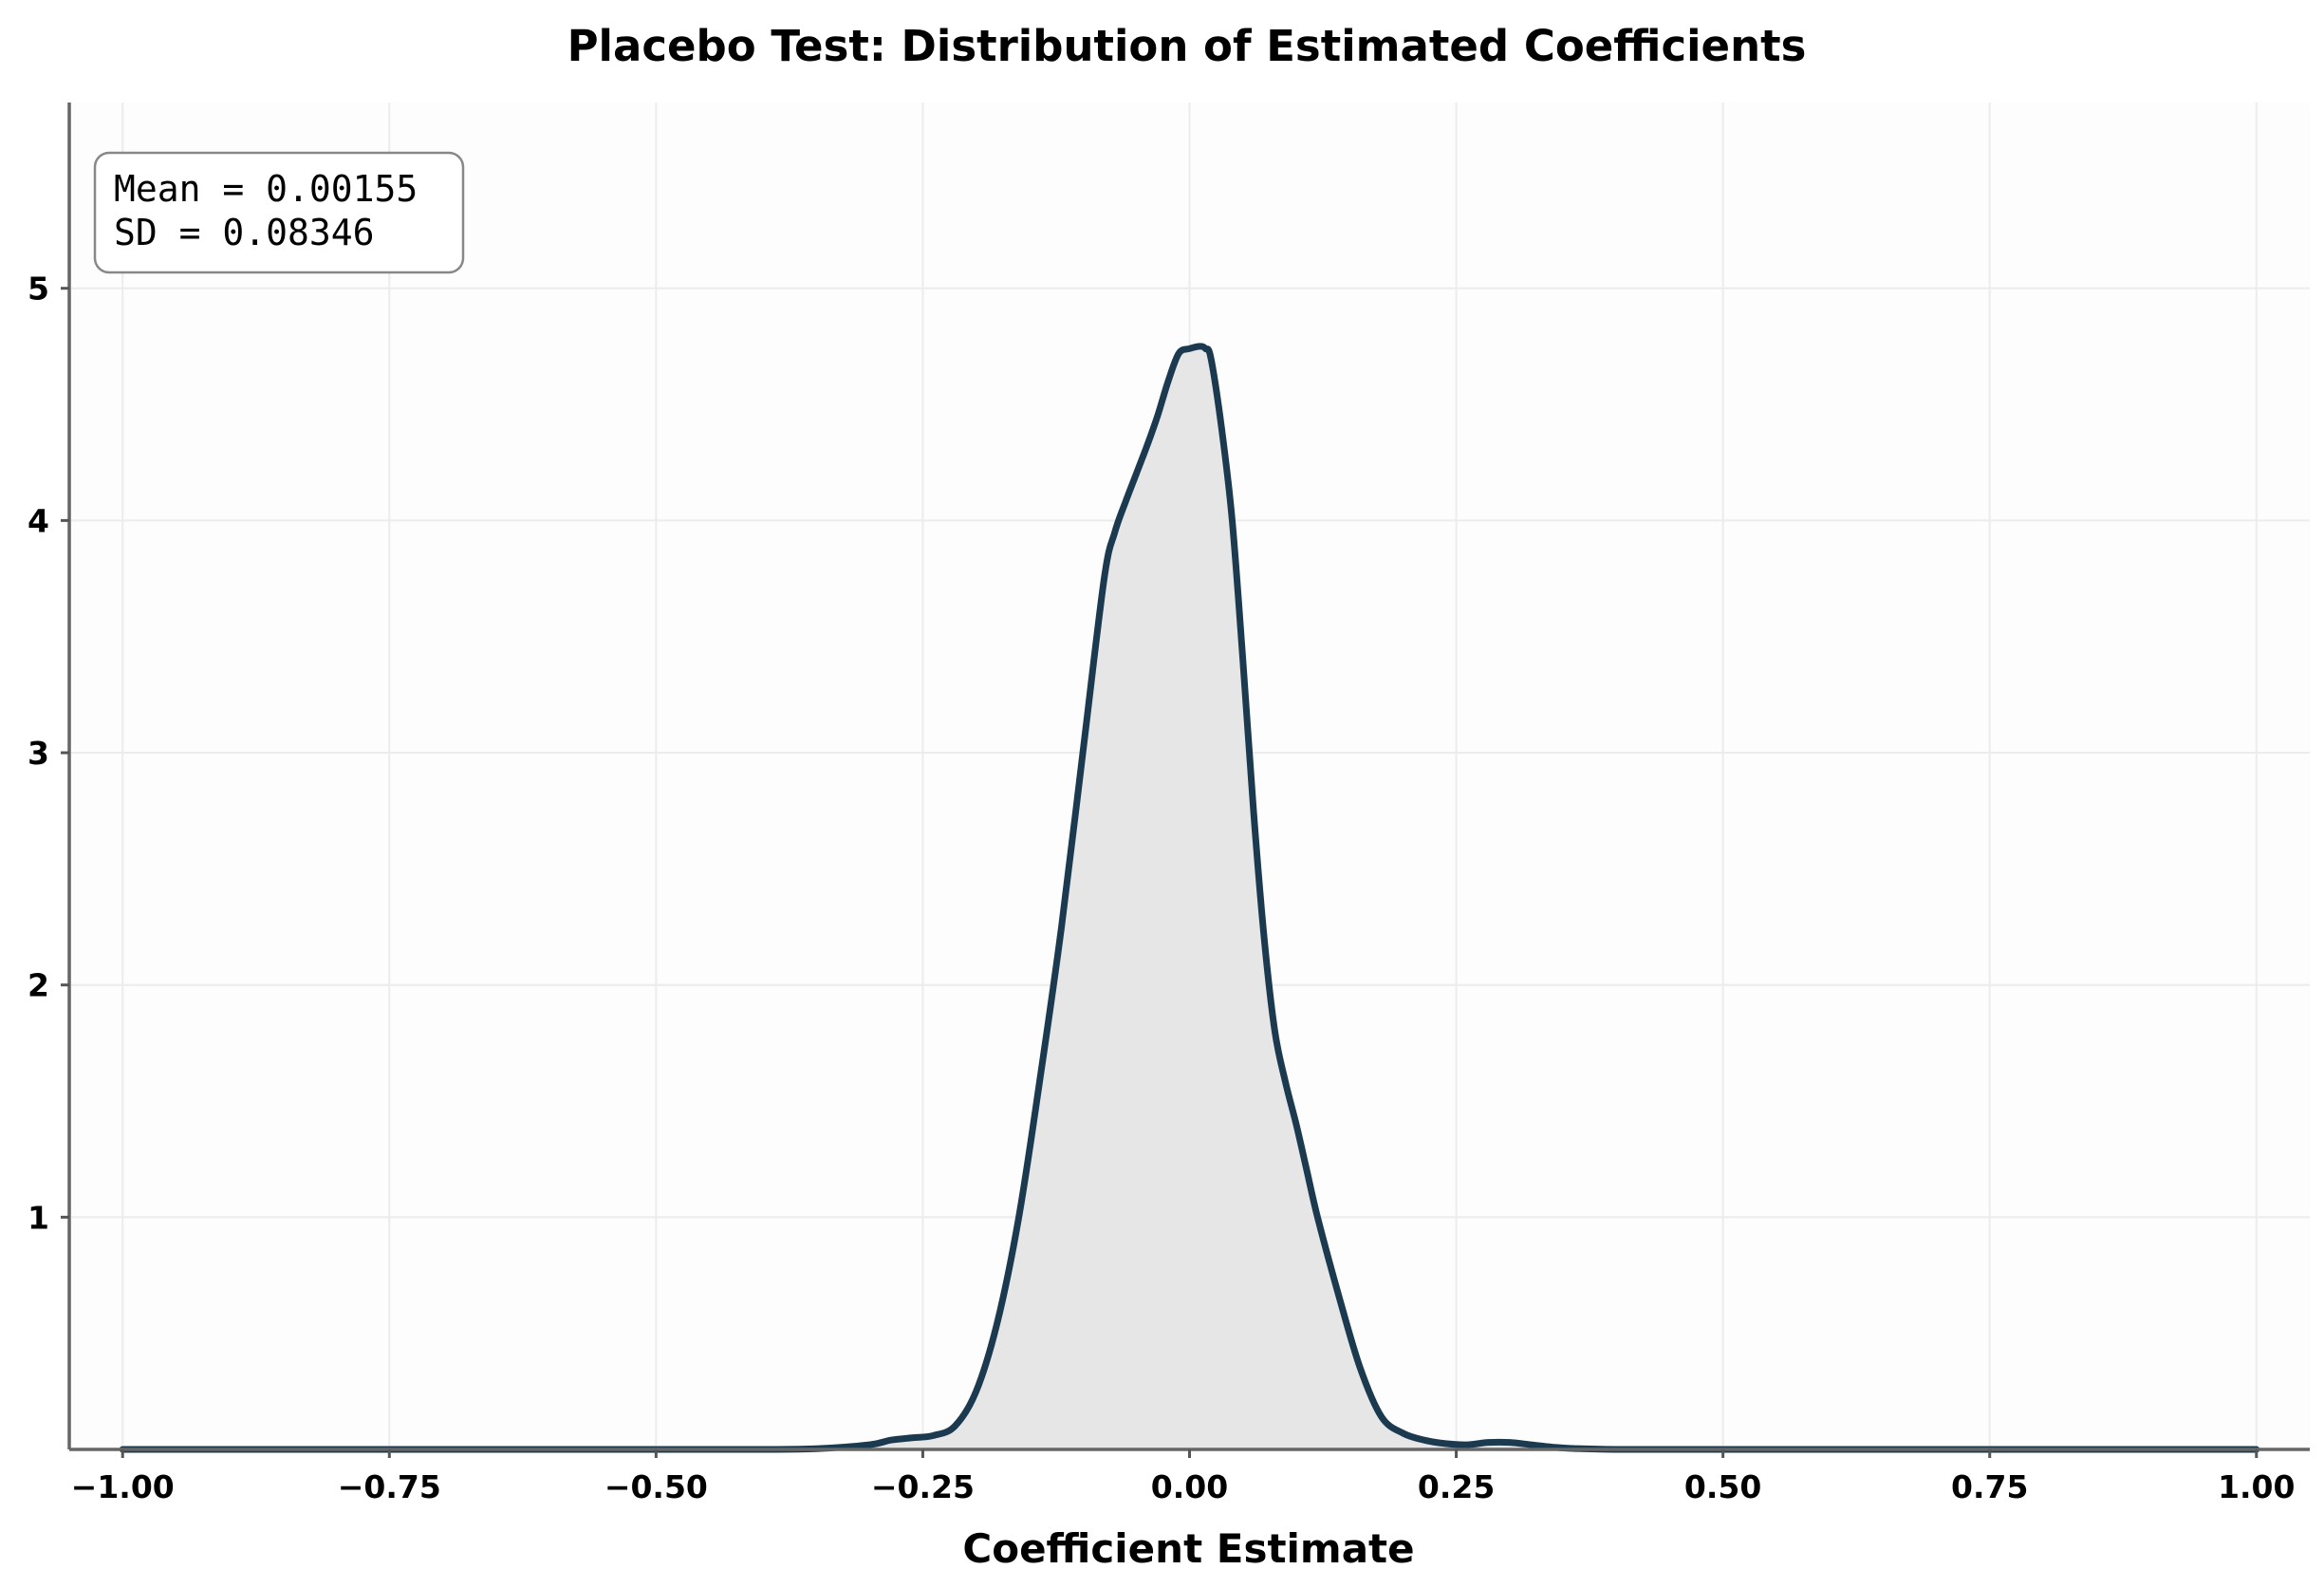 This screenshot has width=2324, height=1588. Describe the element at coordinates (39, 289) in the screenshot. I see `y-tick-label-4: 5` at that location.